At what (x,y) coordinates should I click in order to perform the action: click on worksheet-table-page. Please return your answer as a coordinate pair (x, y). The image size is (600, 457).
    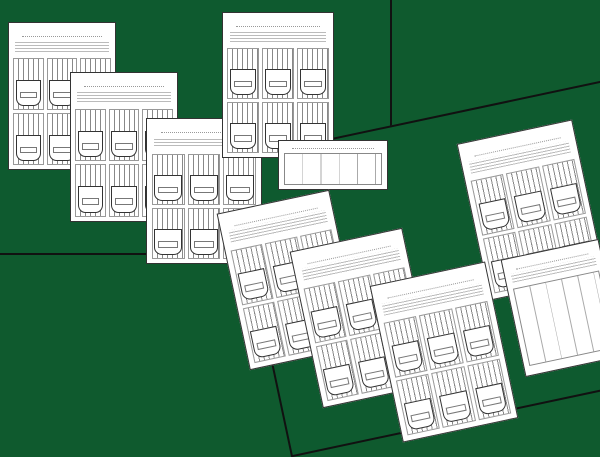
    Looking at the image, I should click on (333, 165).